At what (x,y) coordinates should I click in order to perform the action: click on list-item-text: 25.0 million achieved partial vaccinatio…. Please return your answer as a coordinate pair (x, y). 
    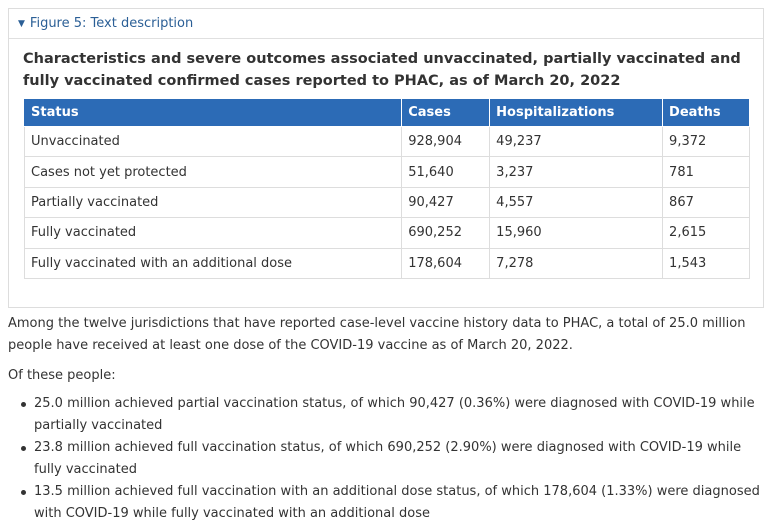
    Looking at the image, I should click on (394, 414).